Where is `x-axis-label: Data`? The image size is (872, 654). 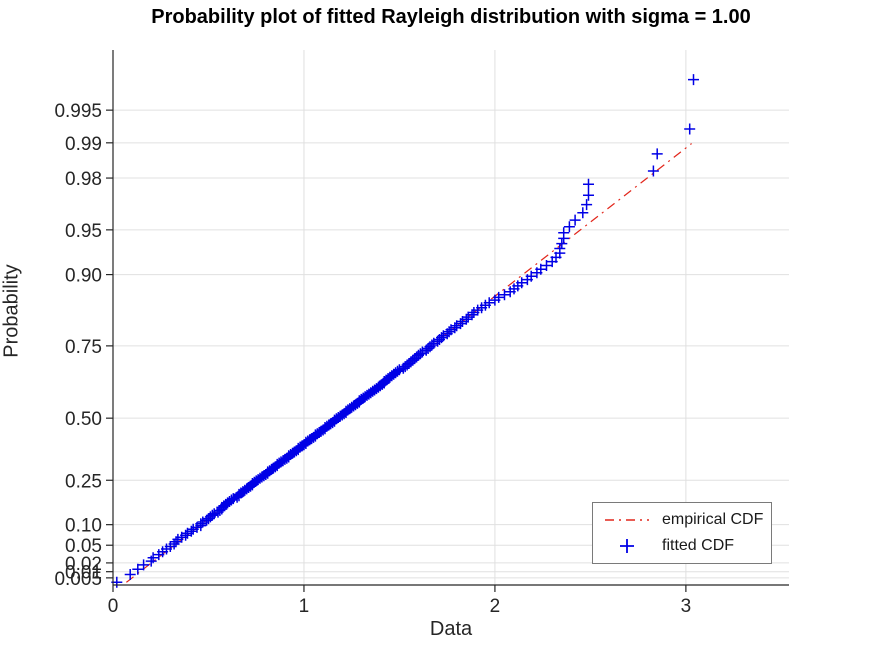
x-axis-label: Data is located at coordinates (451, 629).